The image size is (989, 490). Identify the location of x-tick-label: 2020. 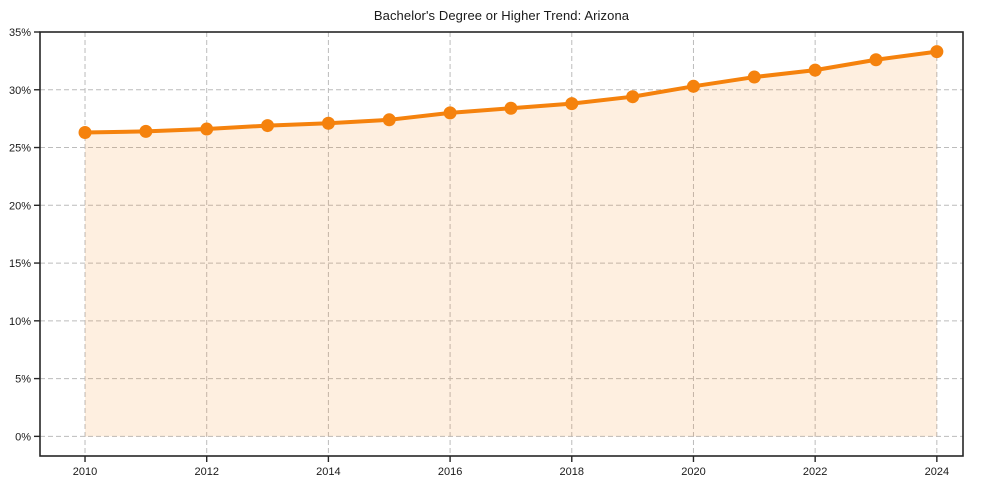
(693, 472).